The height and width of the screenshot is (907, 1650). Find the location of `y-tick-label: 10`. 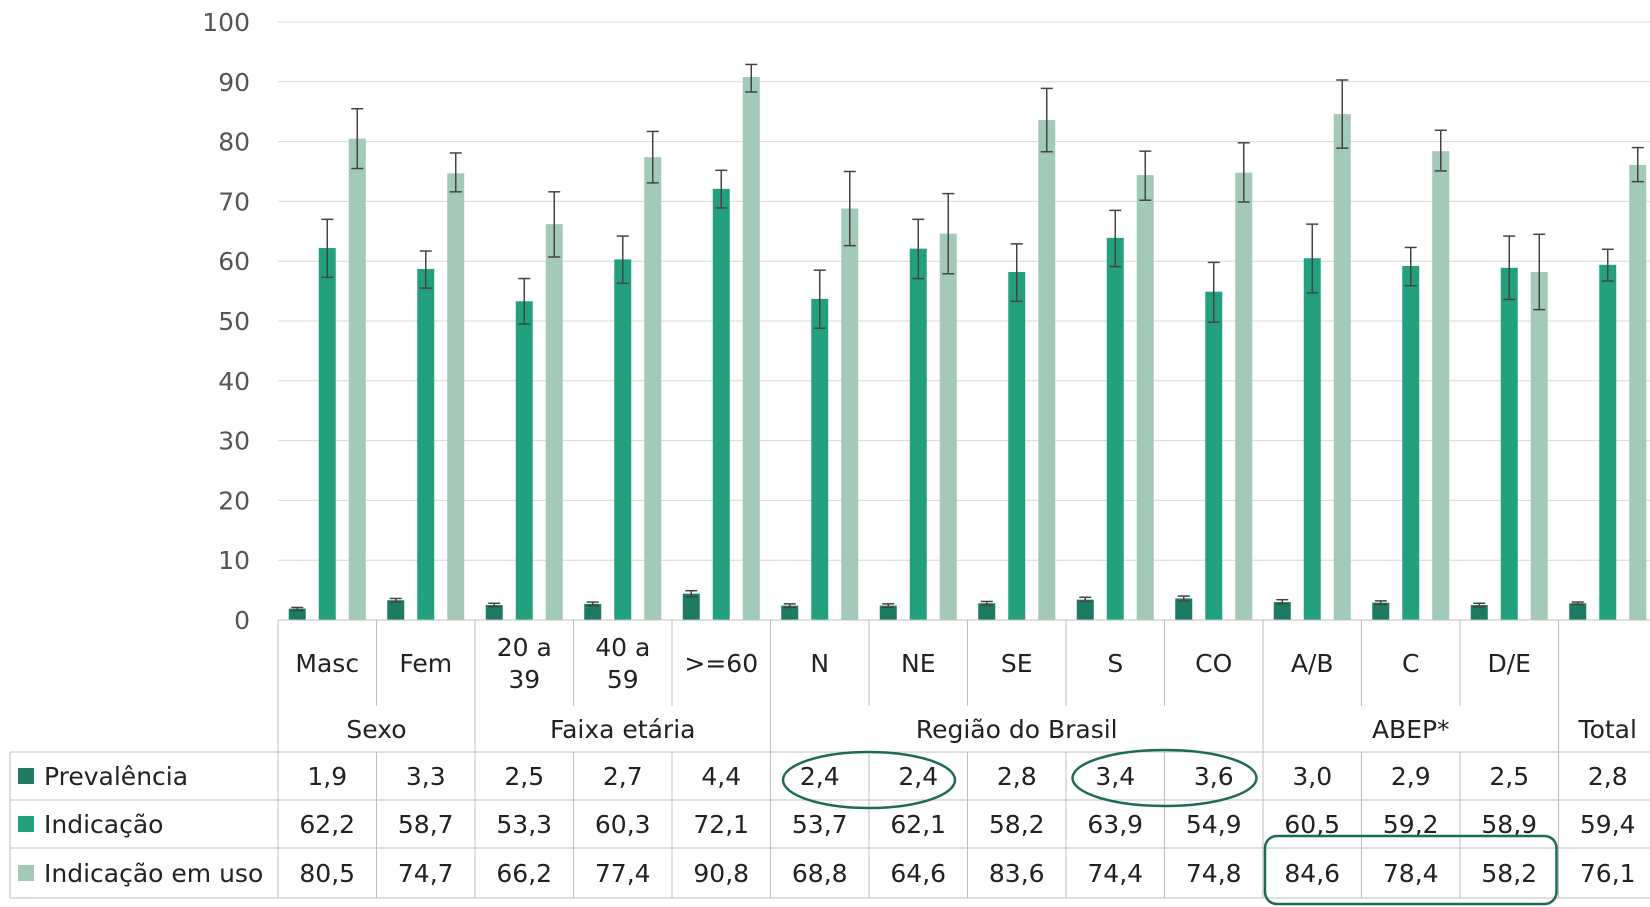

y-tick-label: 10 is located at coordinates (234, 560).